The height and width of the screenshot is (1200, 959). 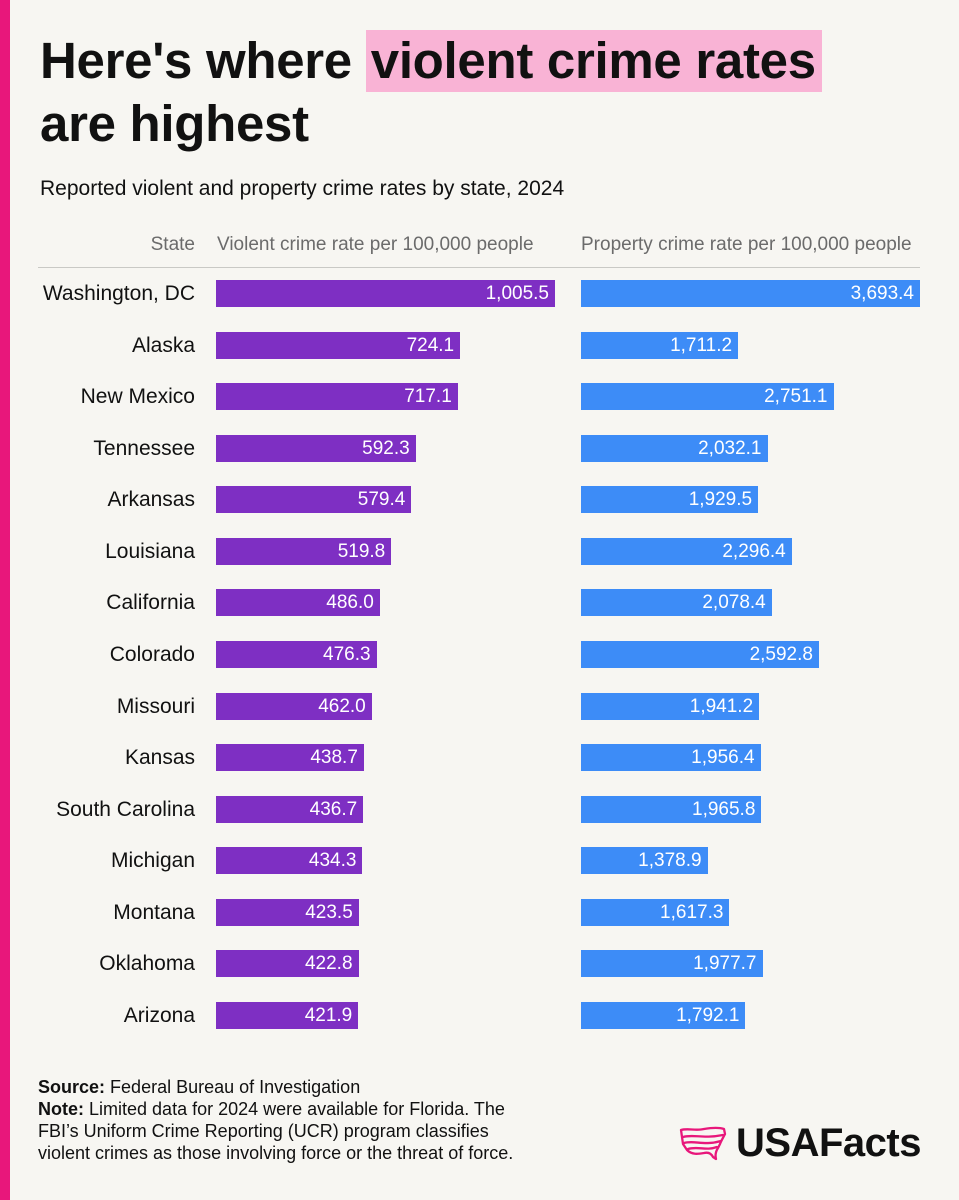 I want to click on violent-value-label-arkansas: 579.4, so click(x=381, y=500).